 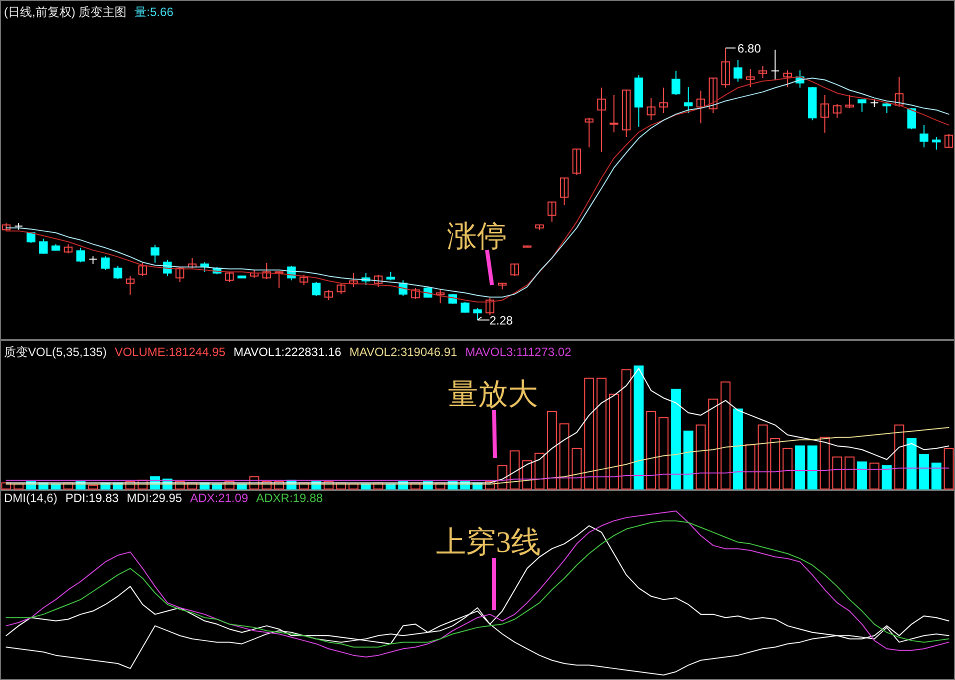 I want to click on chart-title: 质变VOL(5,35,135), so click(x=55, y=352).